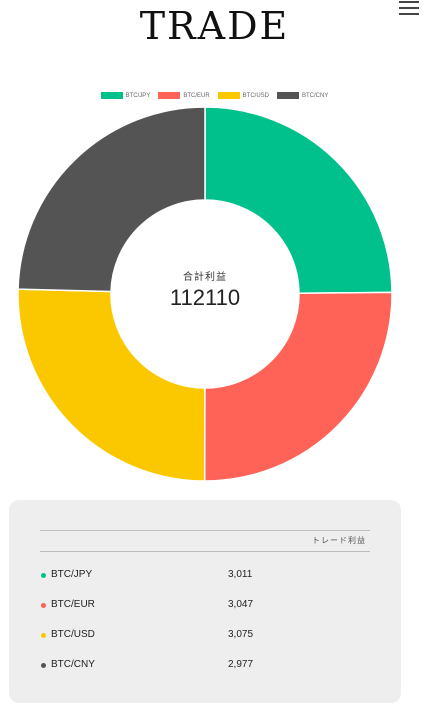 This screenshot has height=722, width=429. I want to click on legend-label: BTC/EUR, so click(196, 95).